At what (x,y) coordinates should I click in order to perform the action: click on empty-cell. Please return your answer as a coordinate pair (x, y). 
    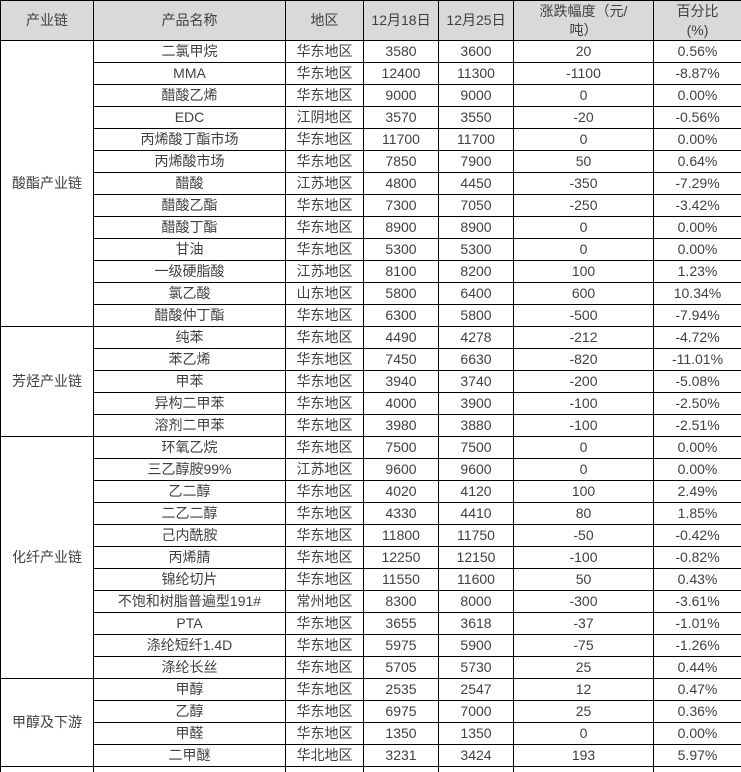
    Looking at the image, I should click on (401, 769).